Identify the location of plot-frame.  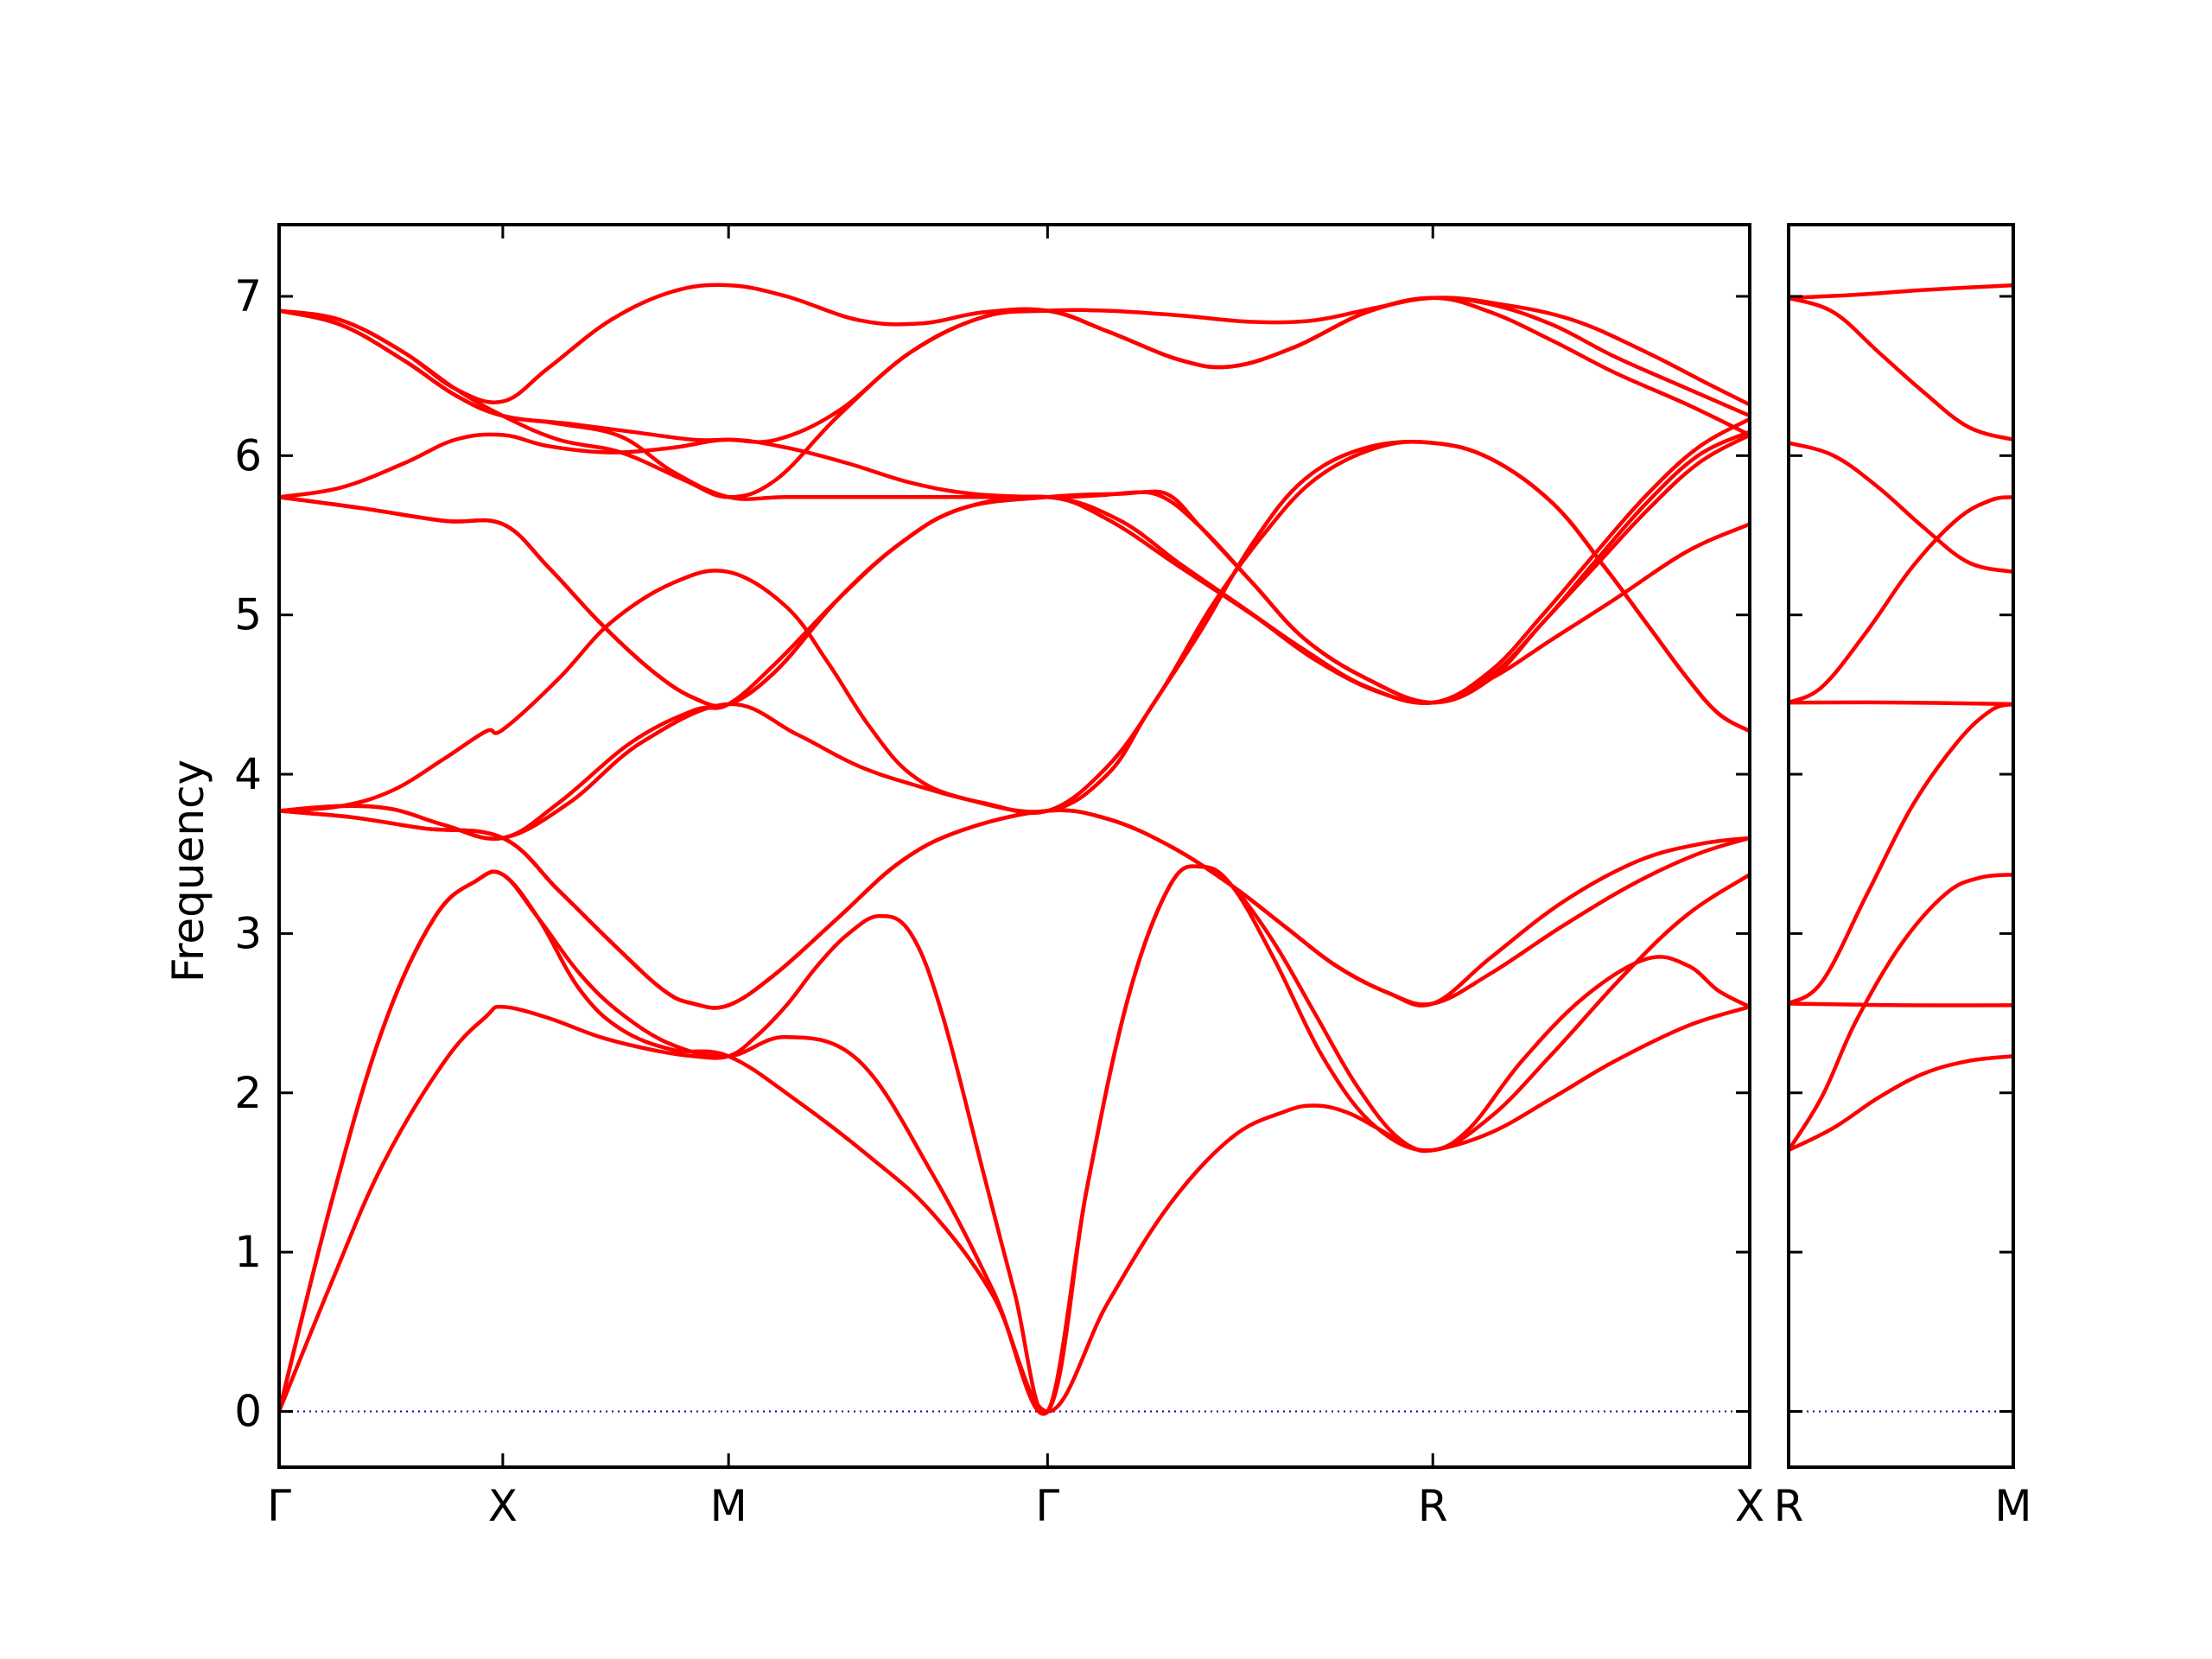
(1901, 846).